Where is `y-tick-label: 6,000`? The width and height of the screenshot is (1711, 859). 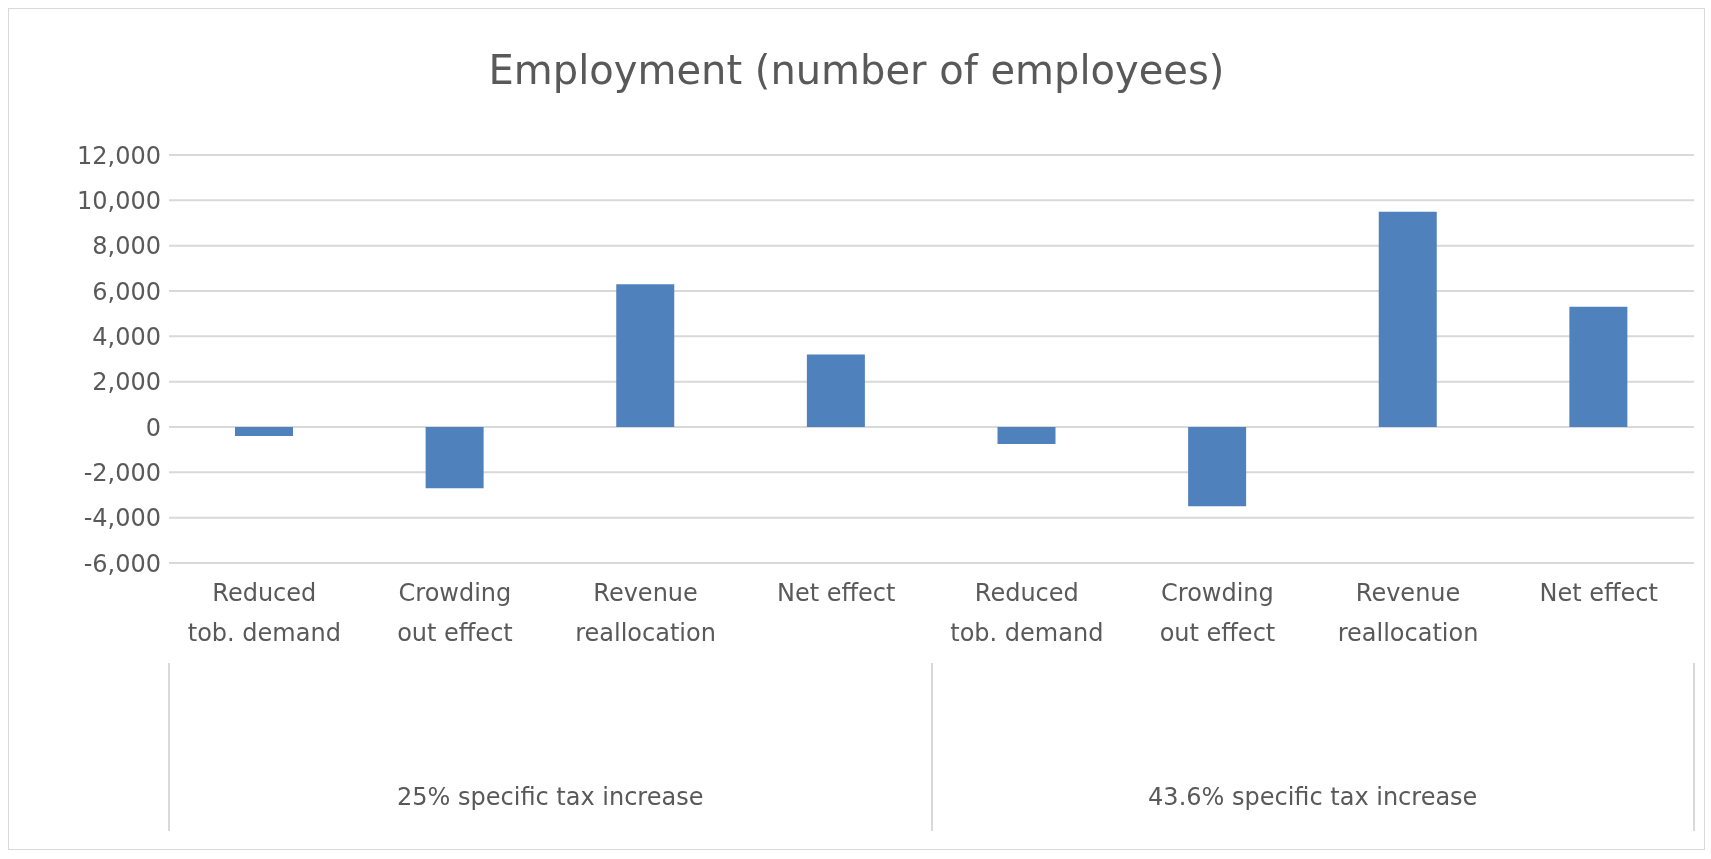
y-tick-label: 6,000 is located at coordinates (126, 291).